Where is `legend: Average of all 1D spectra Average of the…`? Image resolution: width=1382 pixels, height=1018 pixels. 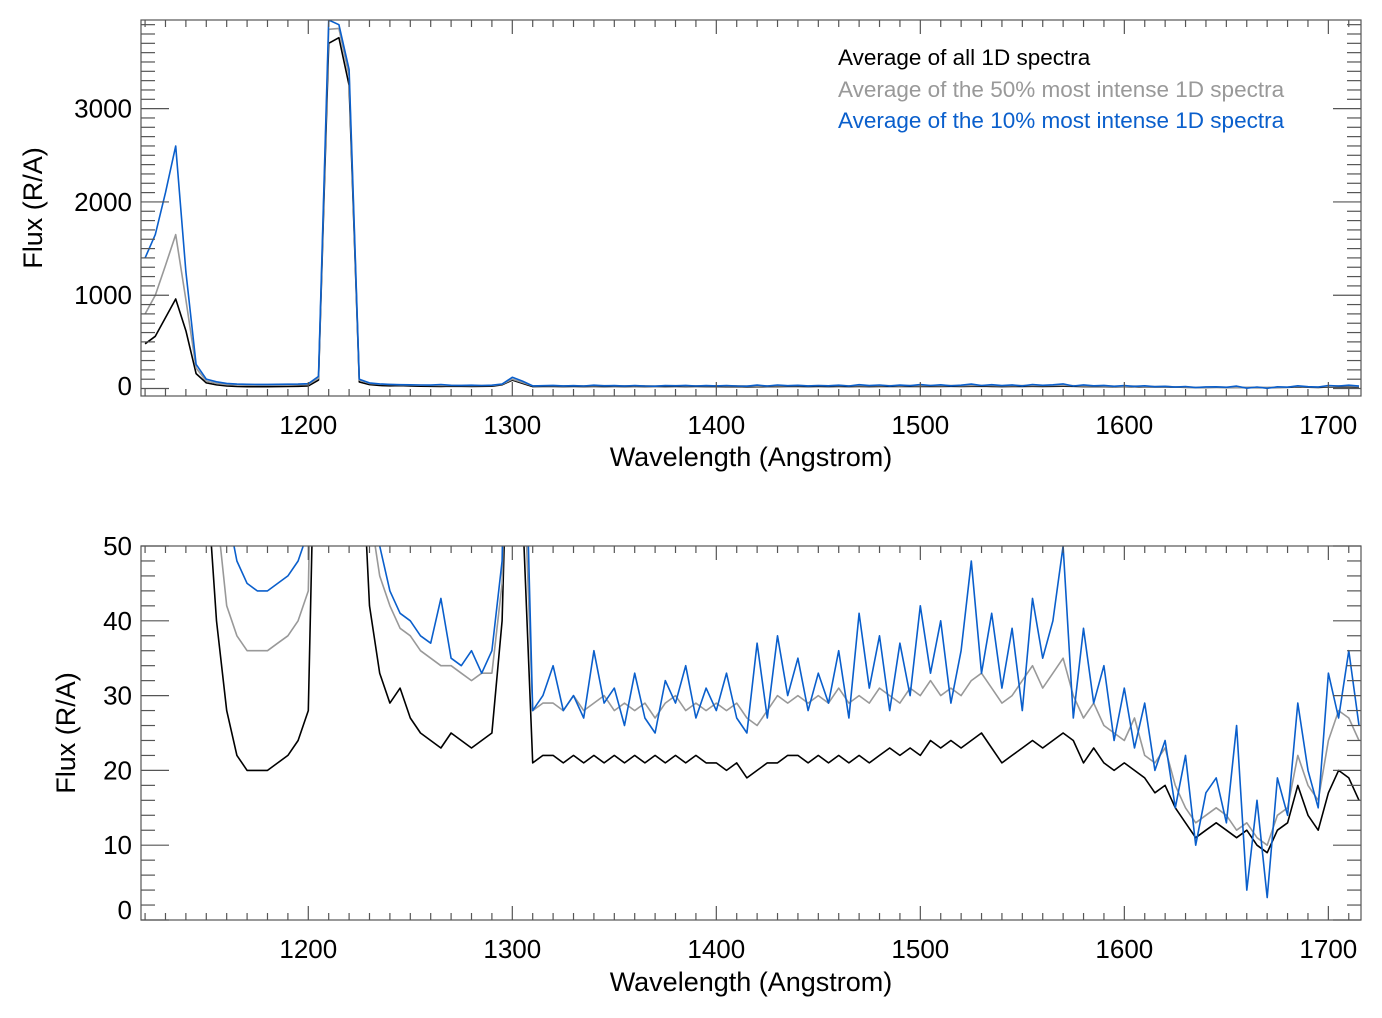 legend: Average of all 1D spectra Average of the… is located at coordinates (1061, 89).